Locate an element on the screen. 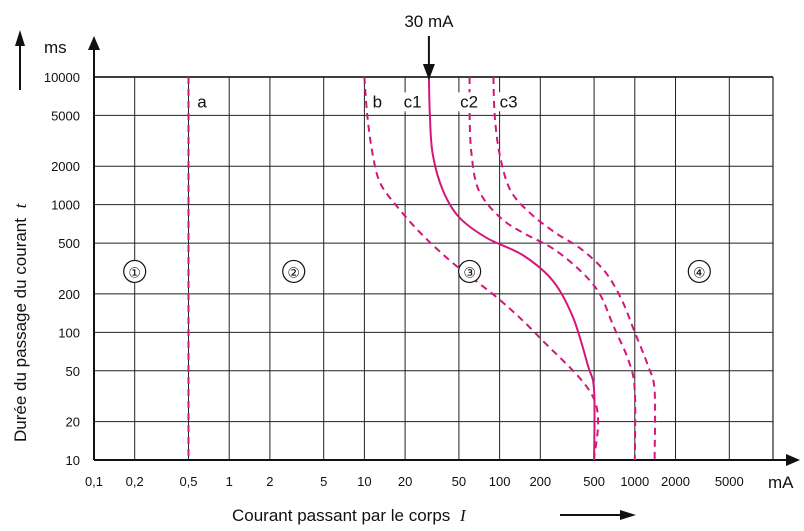 The height and width of the screenshot is (531, 804). y-axis-title: Durée du passage du courant t is located at coordinates (20, 236).